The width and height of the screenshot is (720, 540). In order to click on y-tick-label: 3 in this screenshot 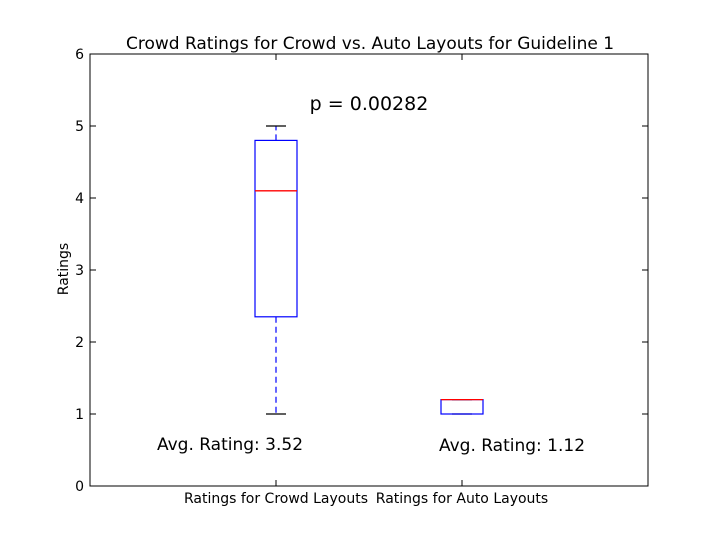, I will do `click(79, 271)`.